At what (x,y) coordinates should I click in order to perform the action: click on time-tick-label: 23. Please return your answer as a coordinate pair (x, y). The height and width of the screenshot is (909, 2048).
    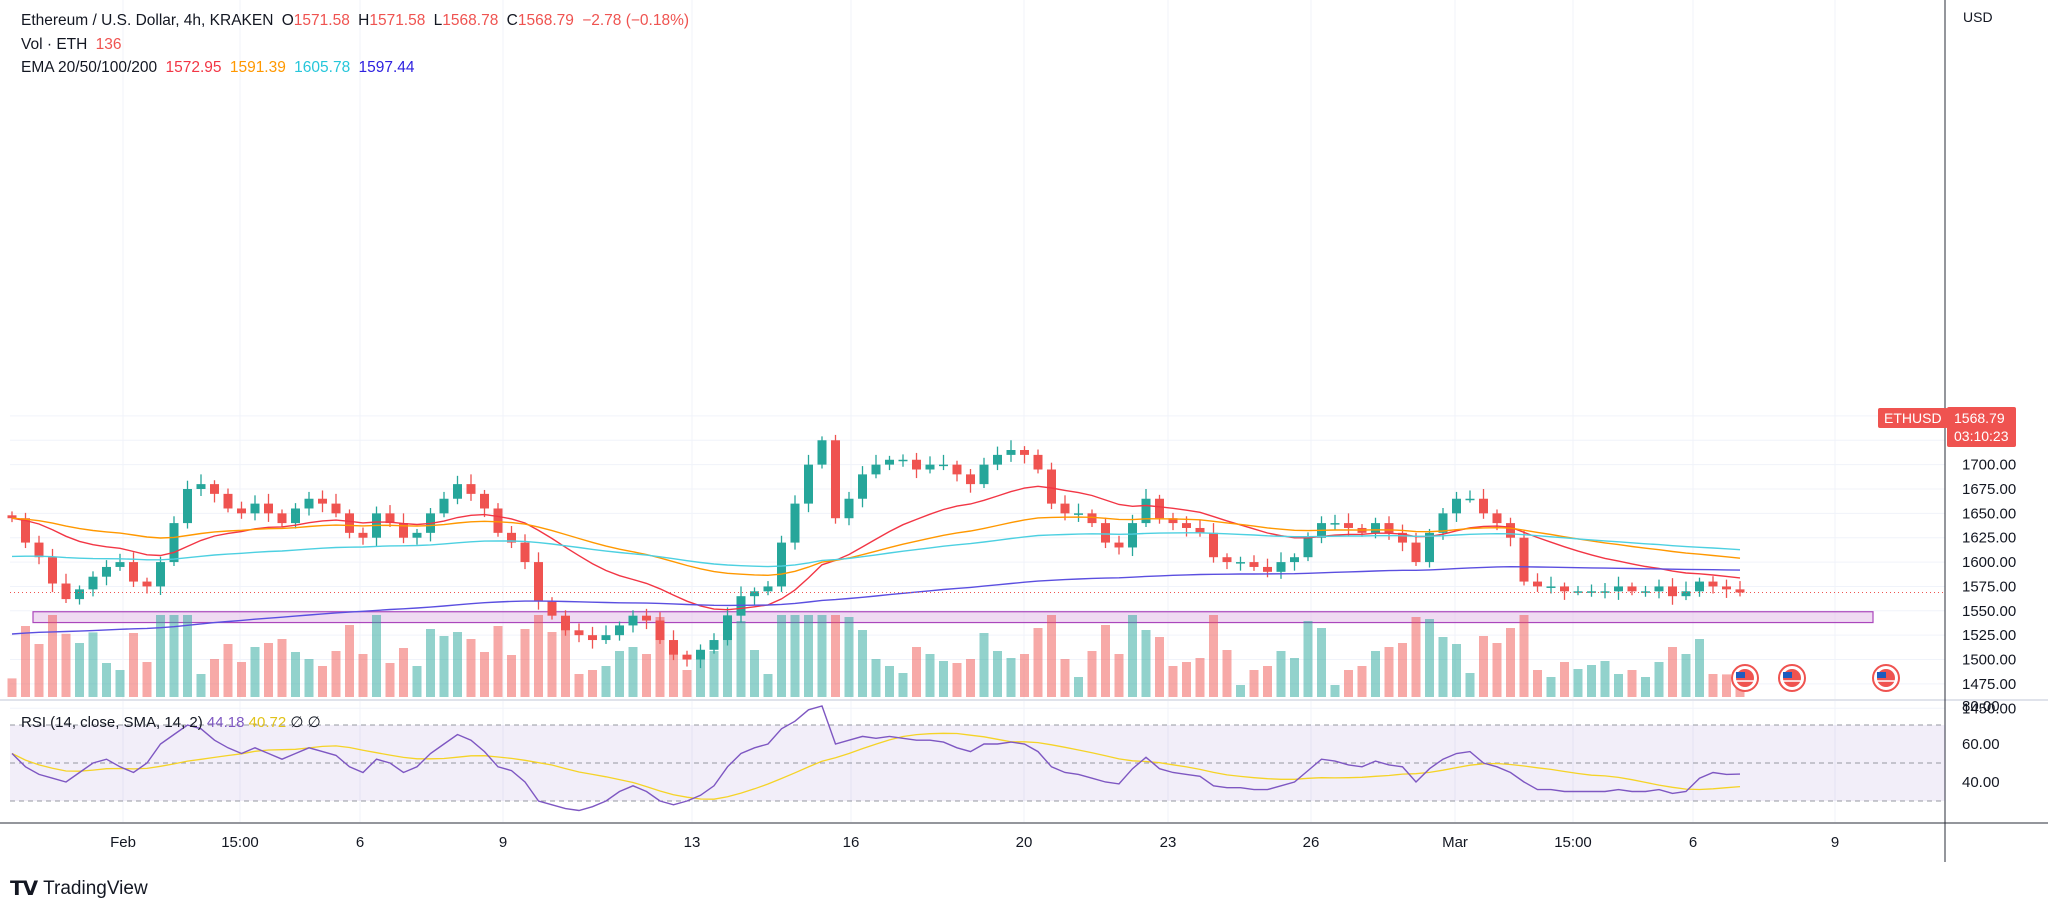
    Looking at the image, I should click on (1168, 842).